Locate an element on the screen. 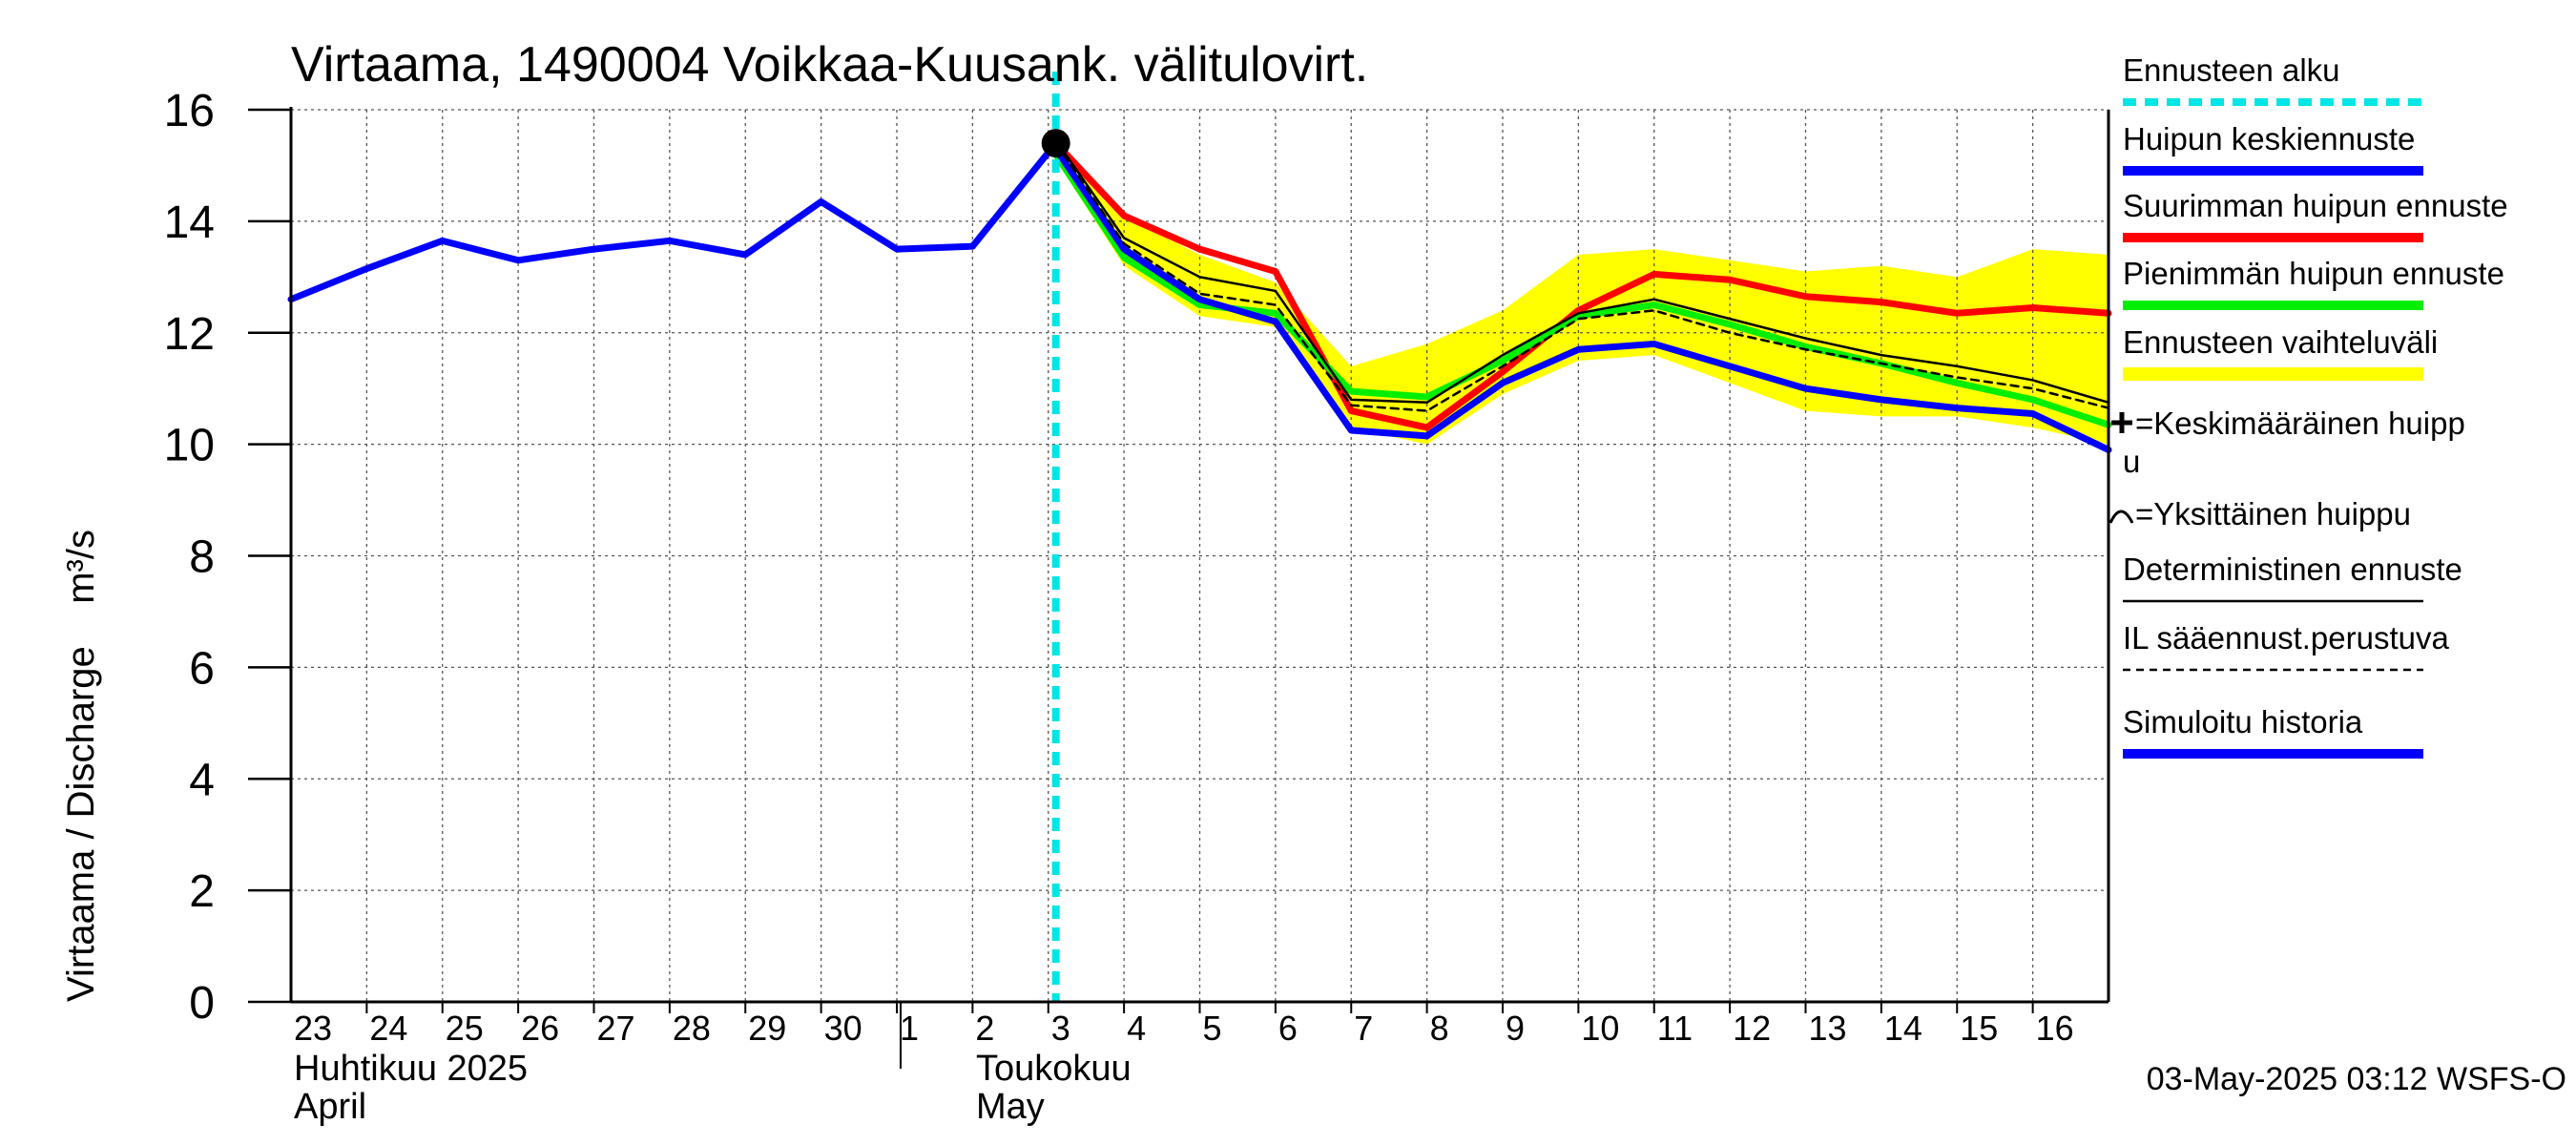  month-label-en: May is located at coordinates (1010, 1107).